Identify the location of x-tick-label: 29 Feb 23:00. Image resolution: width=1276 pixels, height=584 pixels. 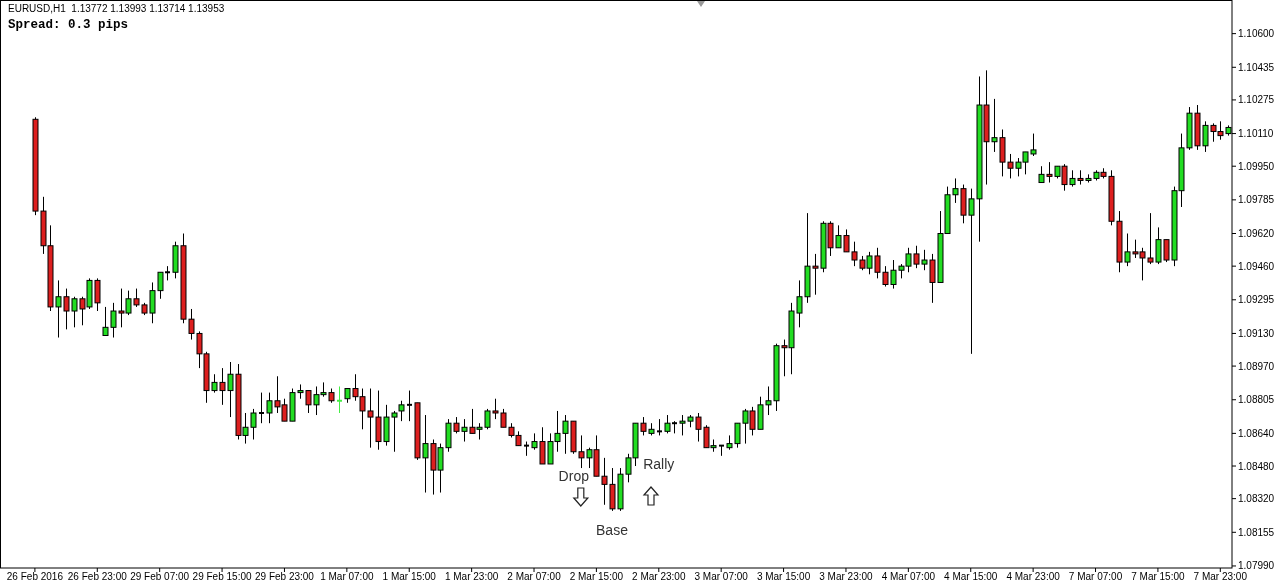
(284, 576).